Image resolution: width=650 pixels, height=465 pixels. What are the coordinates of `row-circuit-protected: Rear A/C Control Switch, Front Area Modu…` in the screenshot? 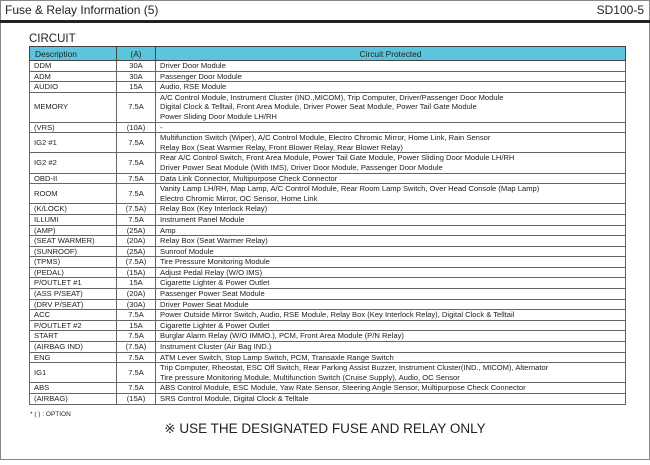 It's located at (390, 163).